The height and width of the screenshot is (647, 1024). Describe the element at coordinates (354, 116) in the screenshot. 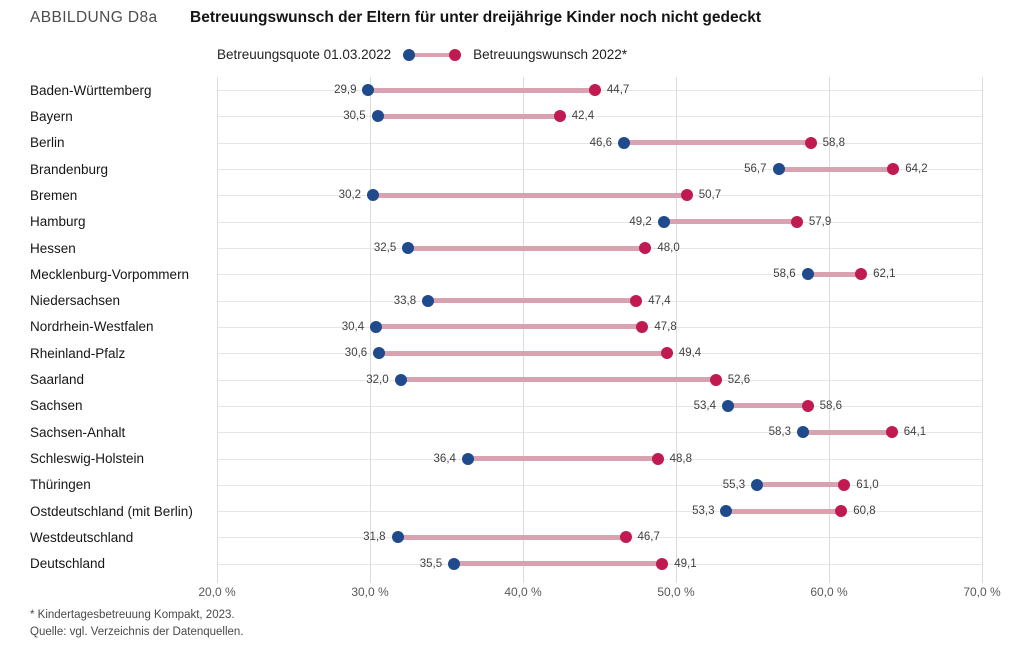

I see `quote-value-label: 30,5` at that location.